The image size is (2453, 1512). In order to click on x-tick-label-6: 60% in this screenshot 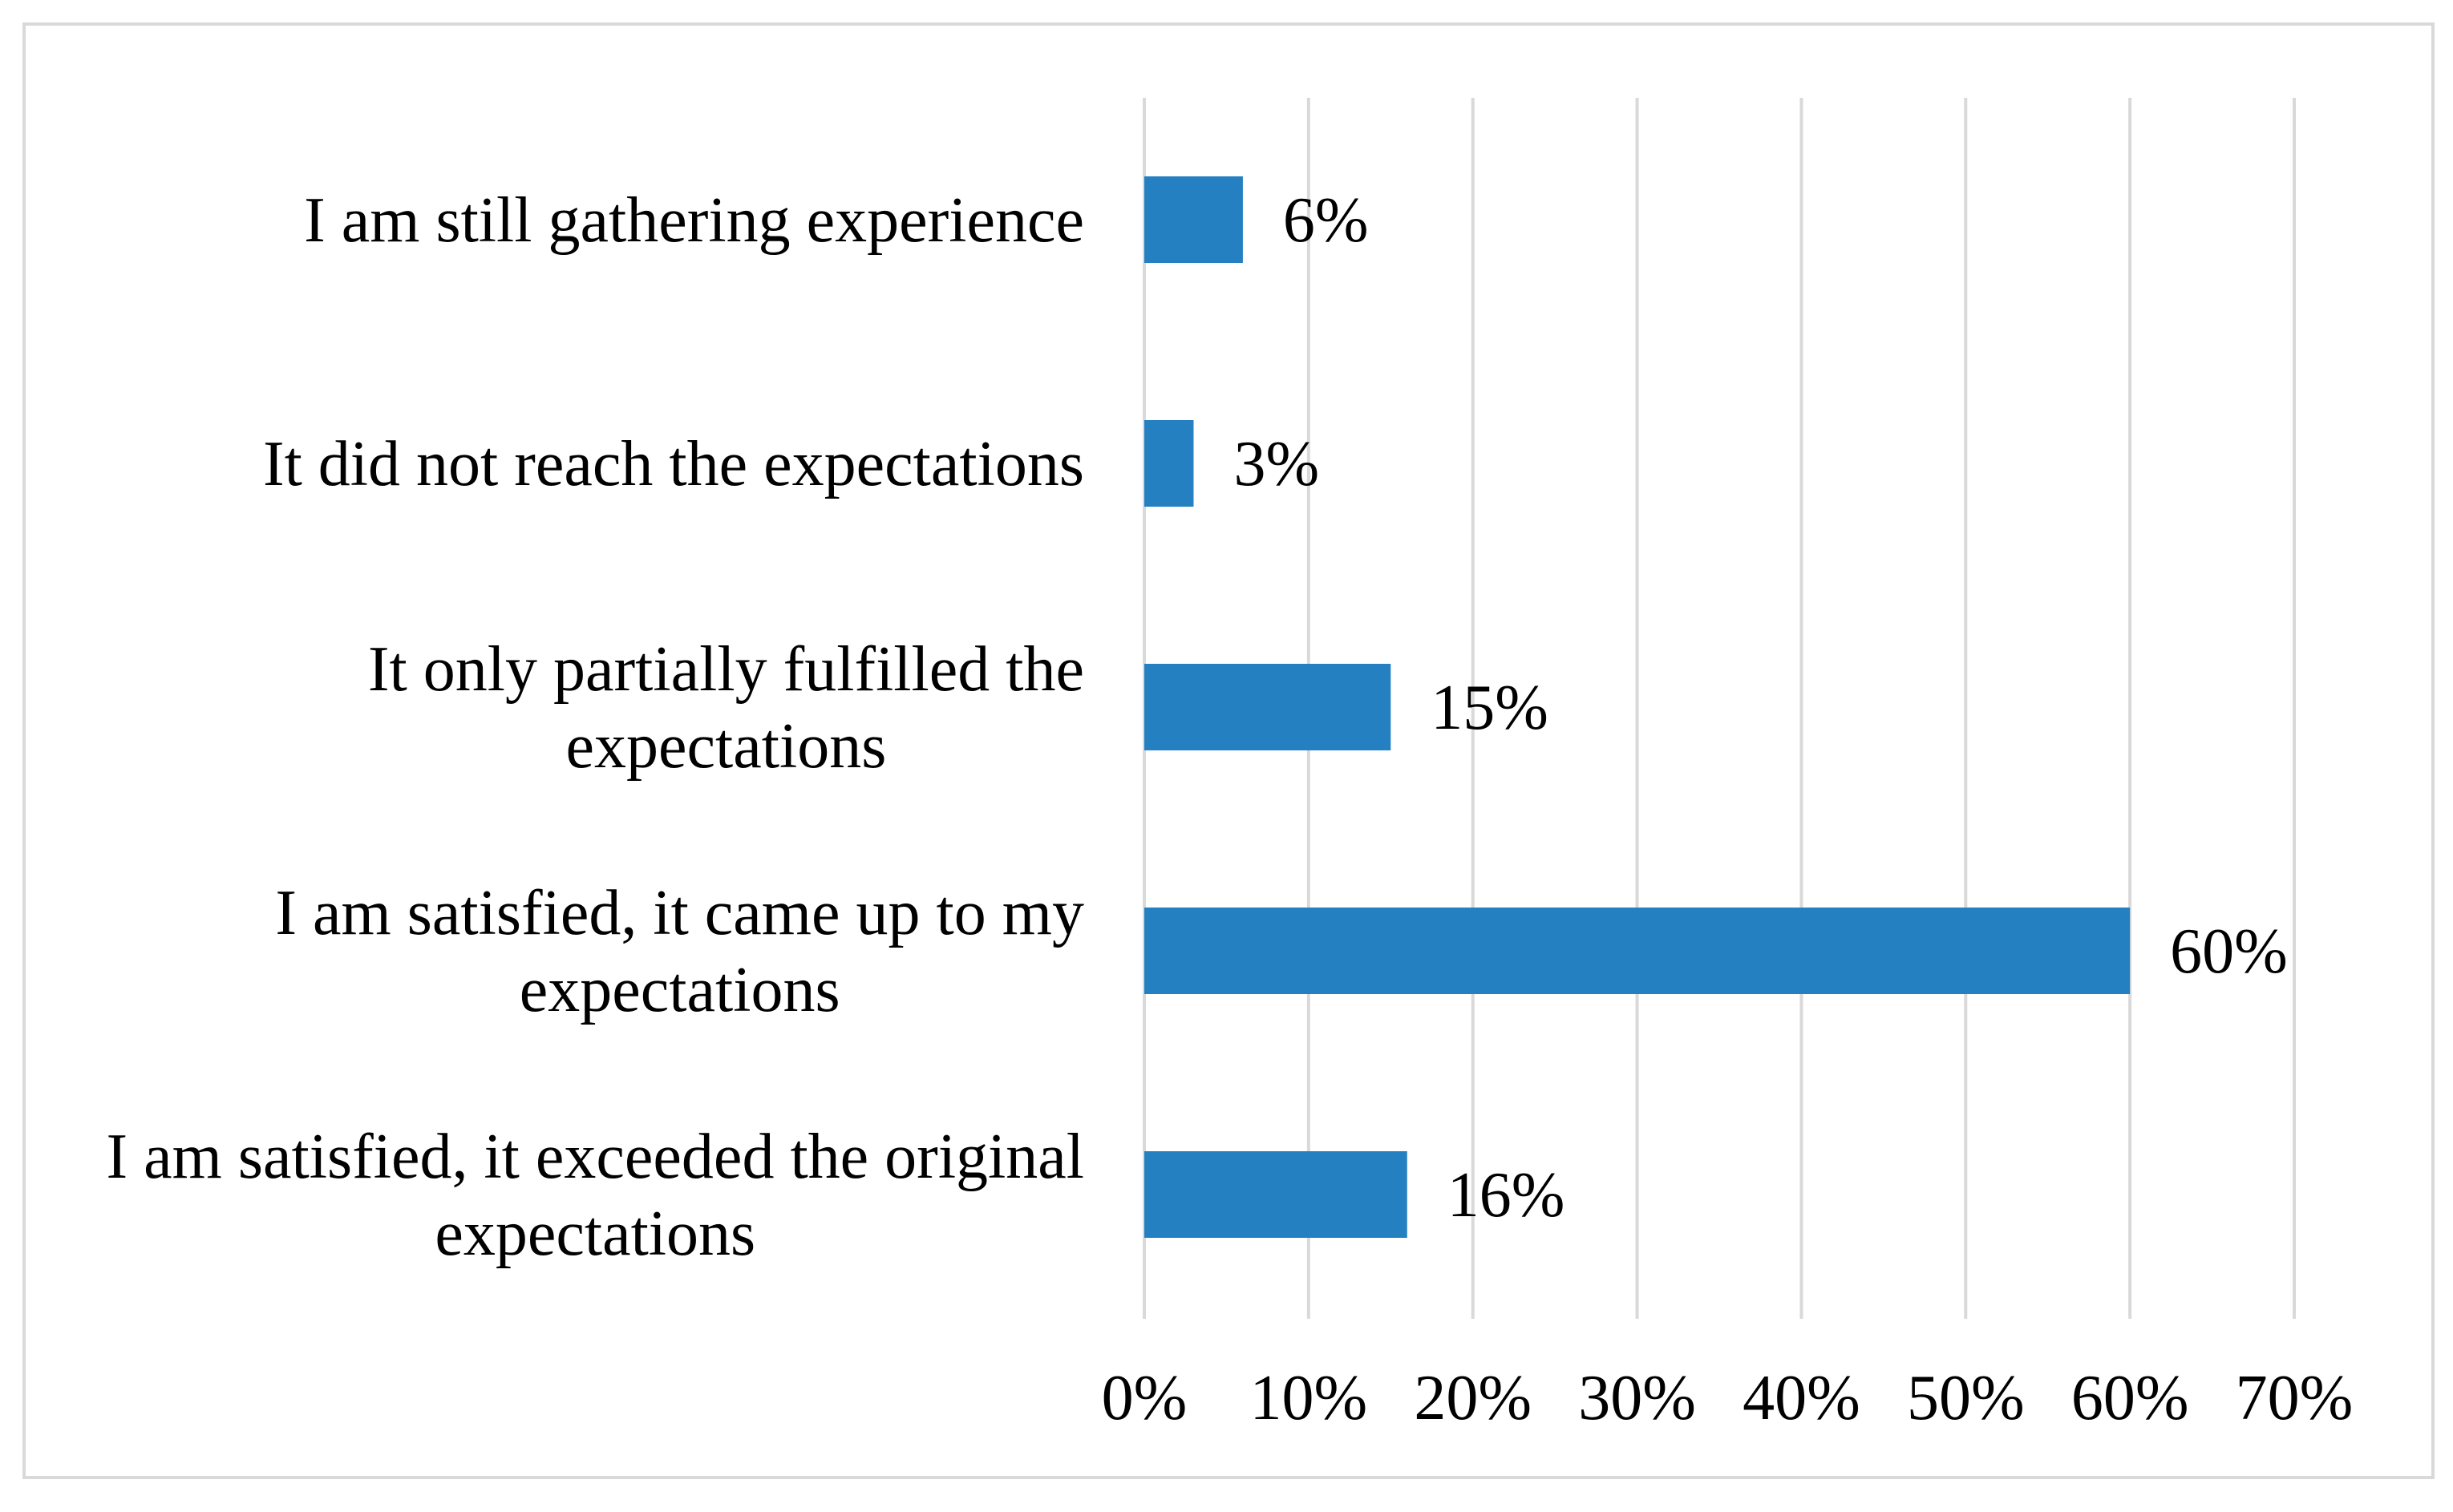, I will do `click(2130, 1398)`.